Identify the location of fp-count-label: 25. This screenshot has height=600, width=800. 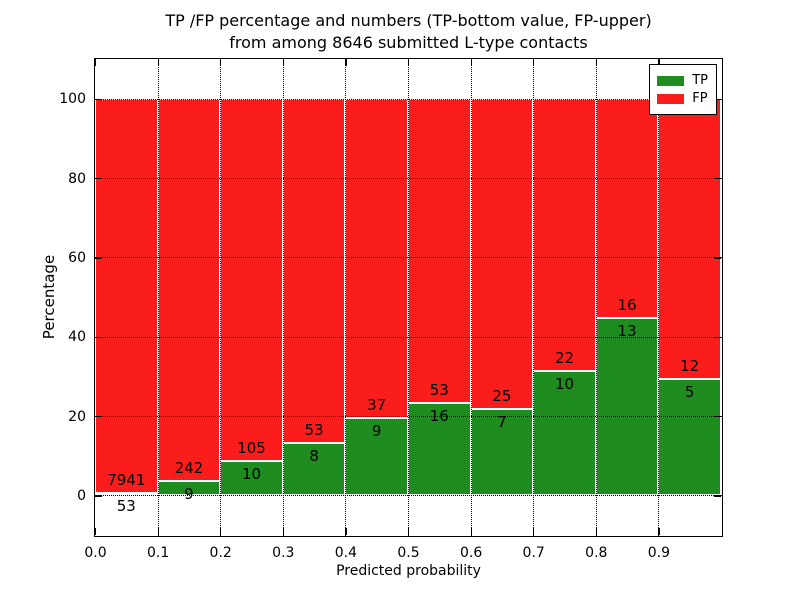
(502, 395).